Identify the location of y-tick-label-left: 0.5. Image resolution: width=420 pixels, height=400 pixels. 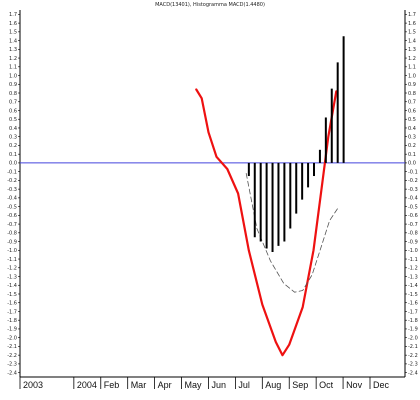
(13, 120).